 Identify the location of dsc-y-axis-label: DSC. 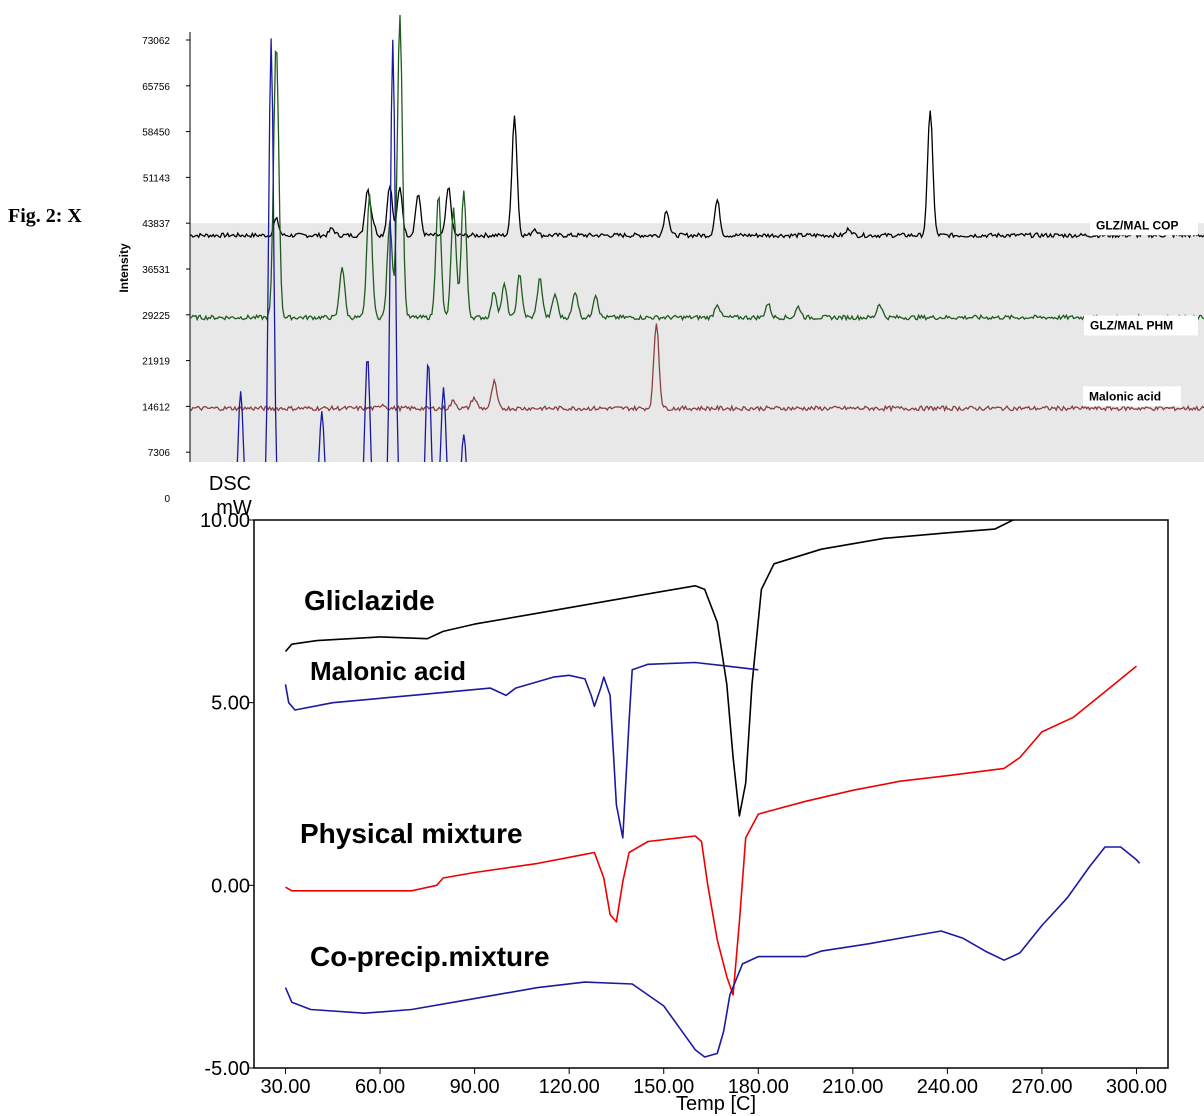
(230, 484).